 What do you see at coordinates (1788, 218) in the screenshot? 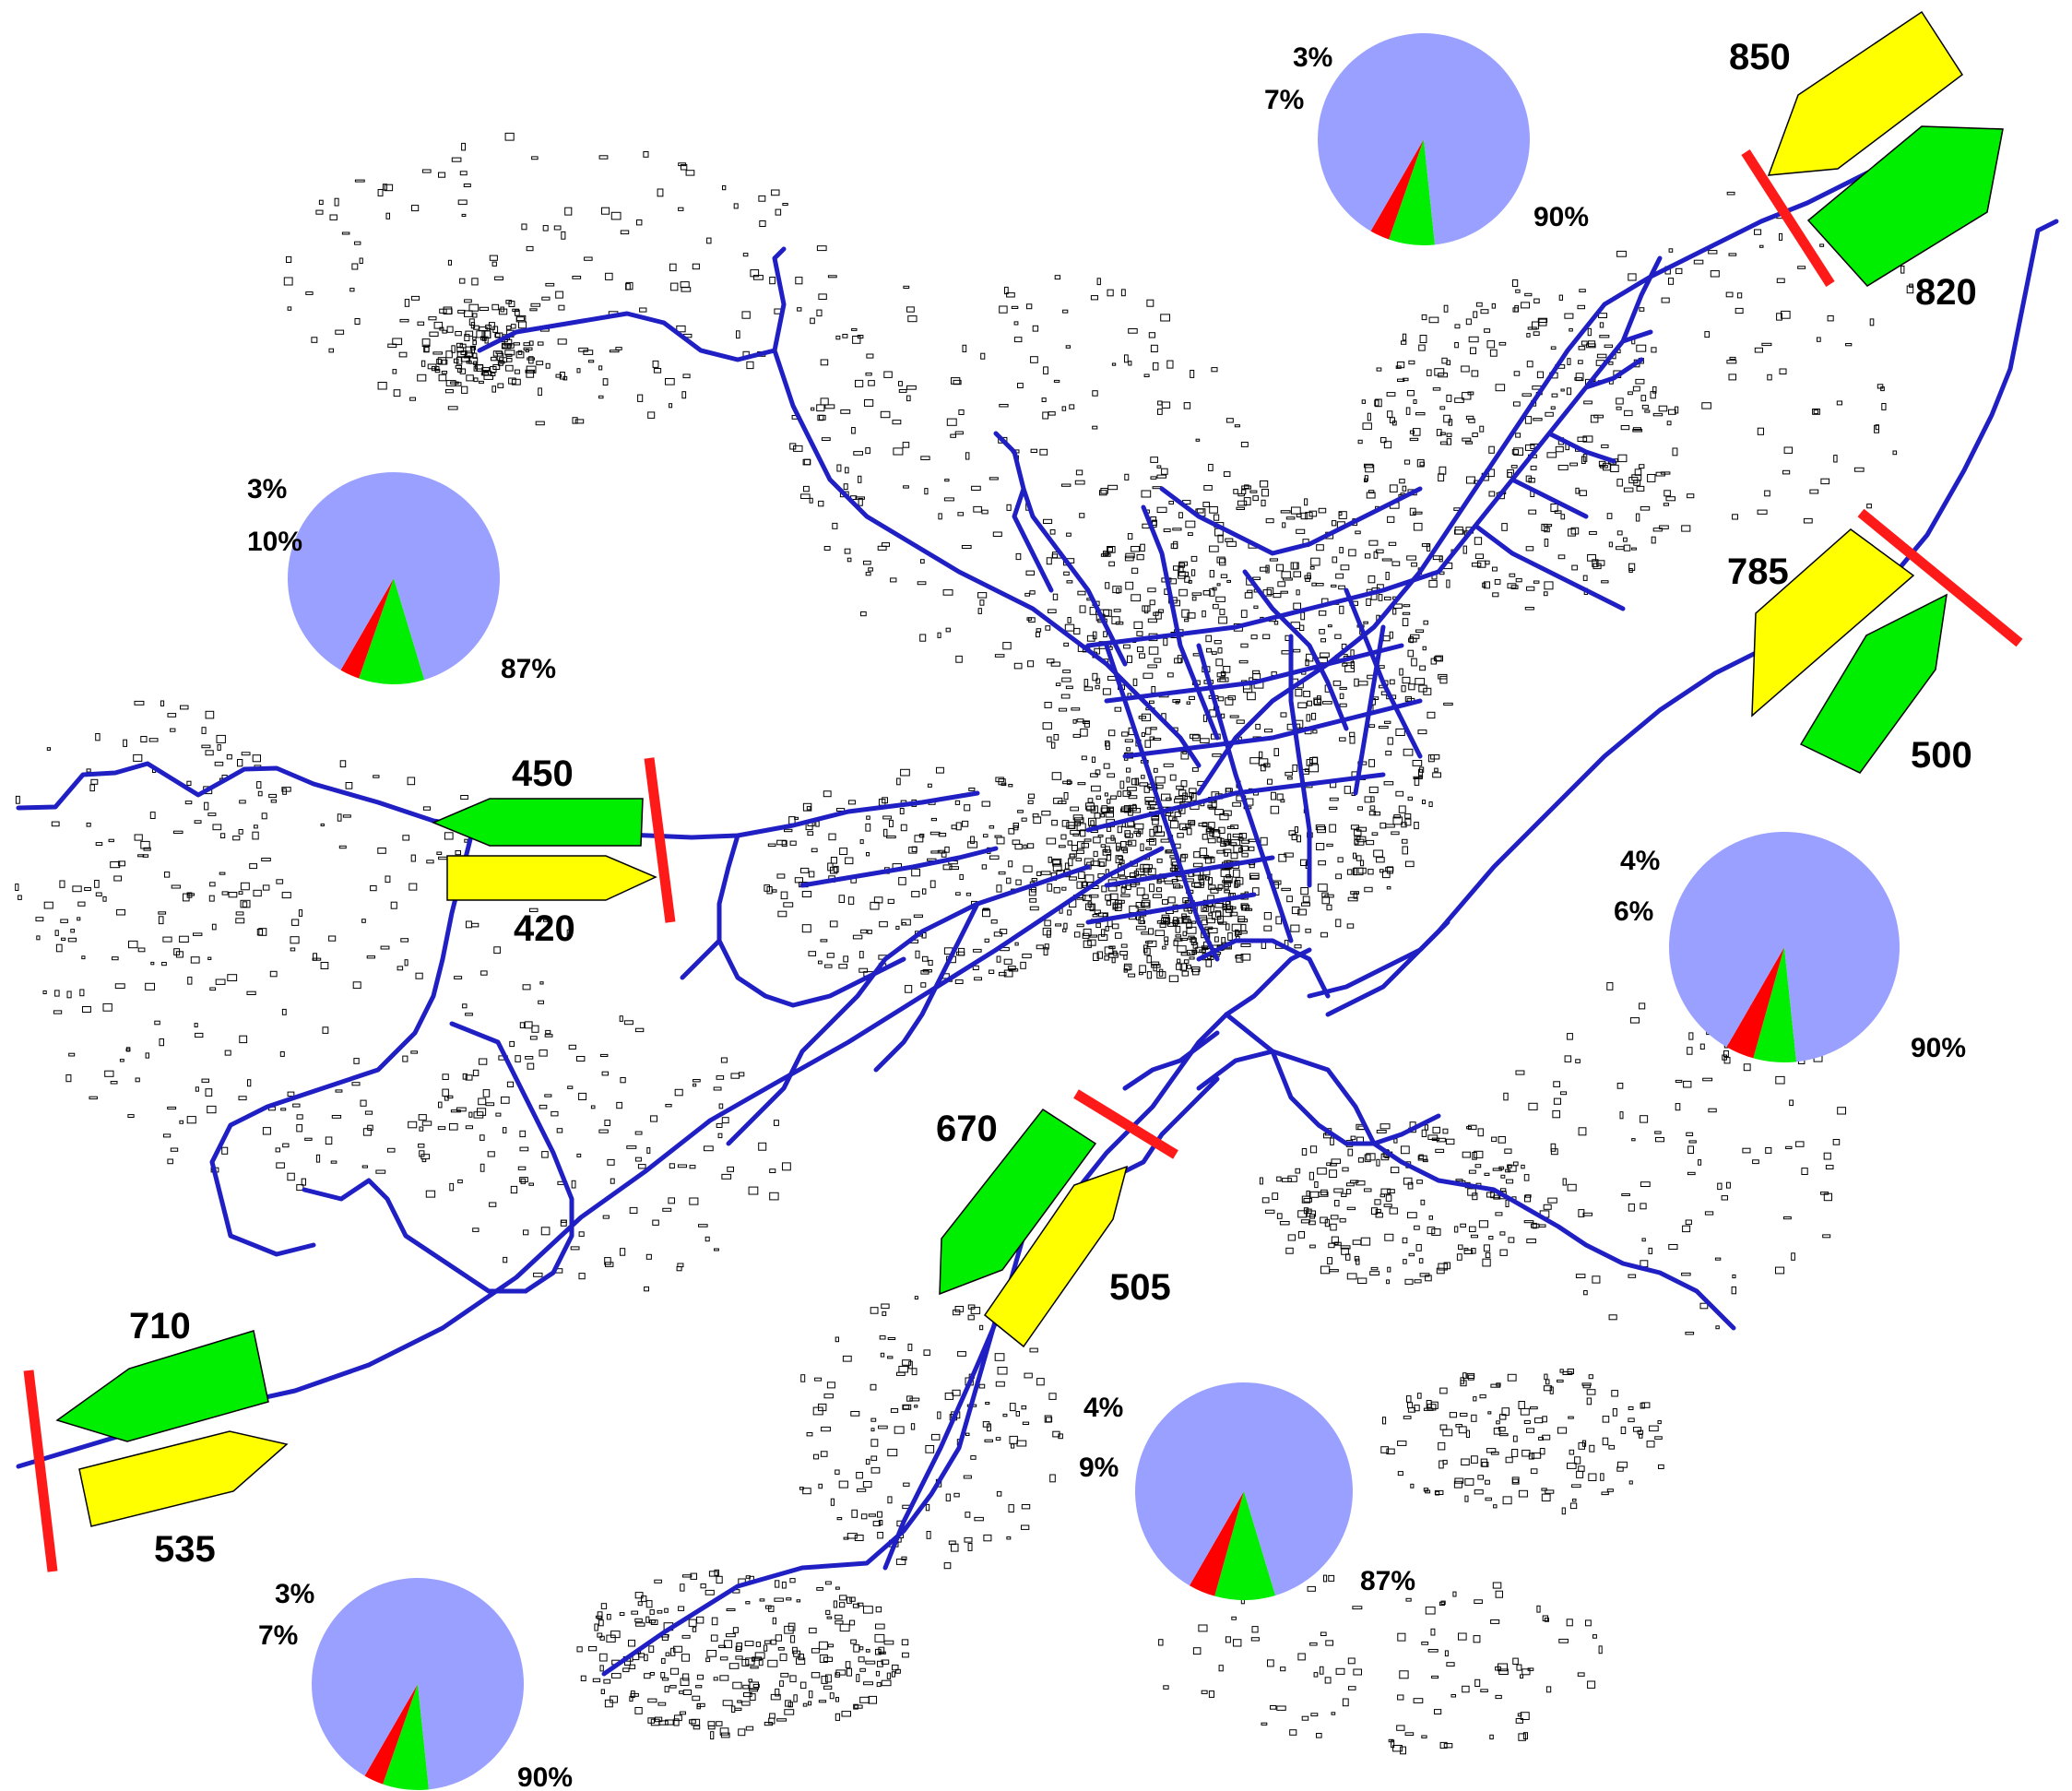
I see `count-line-northeast` at bounding box center [1788, 218].